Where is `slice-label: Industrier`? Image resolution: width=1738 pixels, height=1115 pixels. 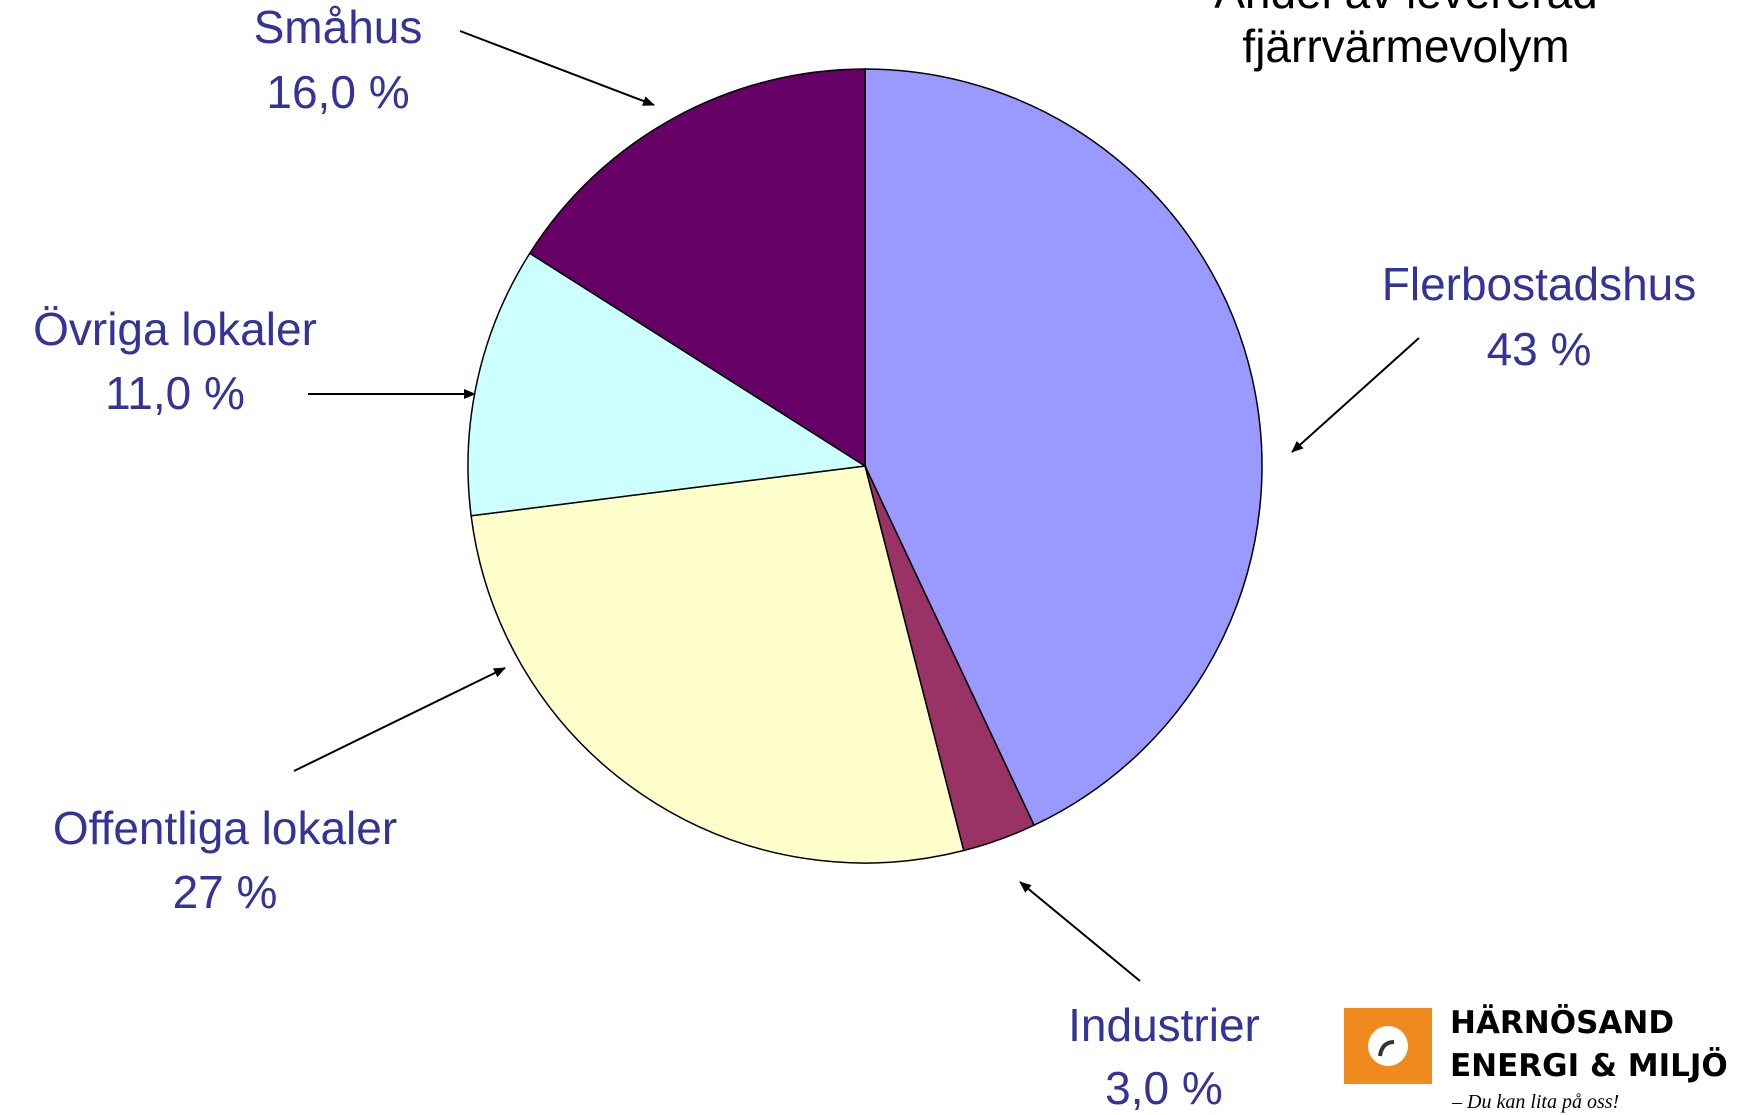 slice-label: Industrier is located at coordinates (1164, 1025).